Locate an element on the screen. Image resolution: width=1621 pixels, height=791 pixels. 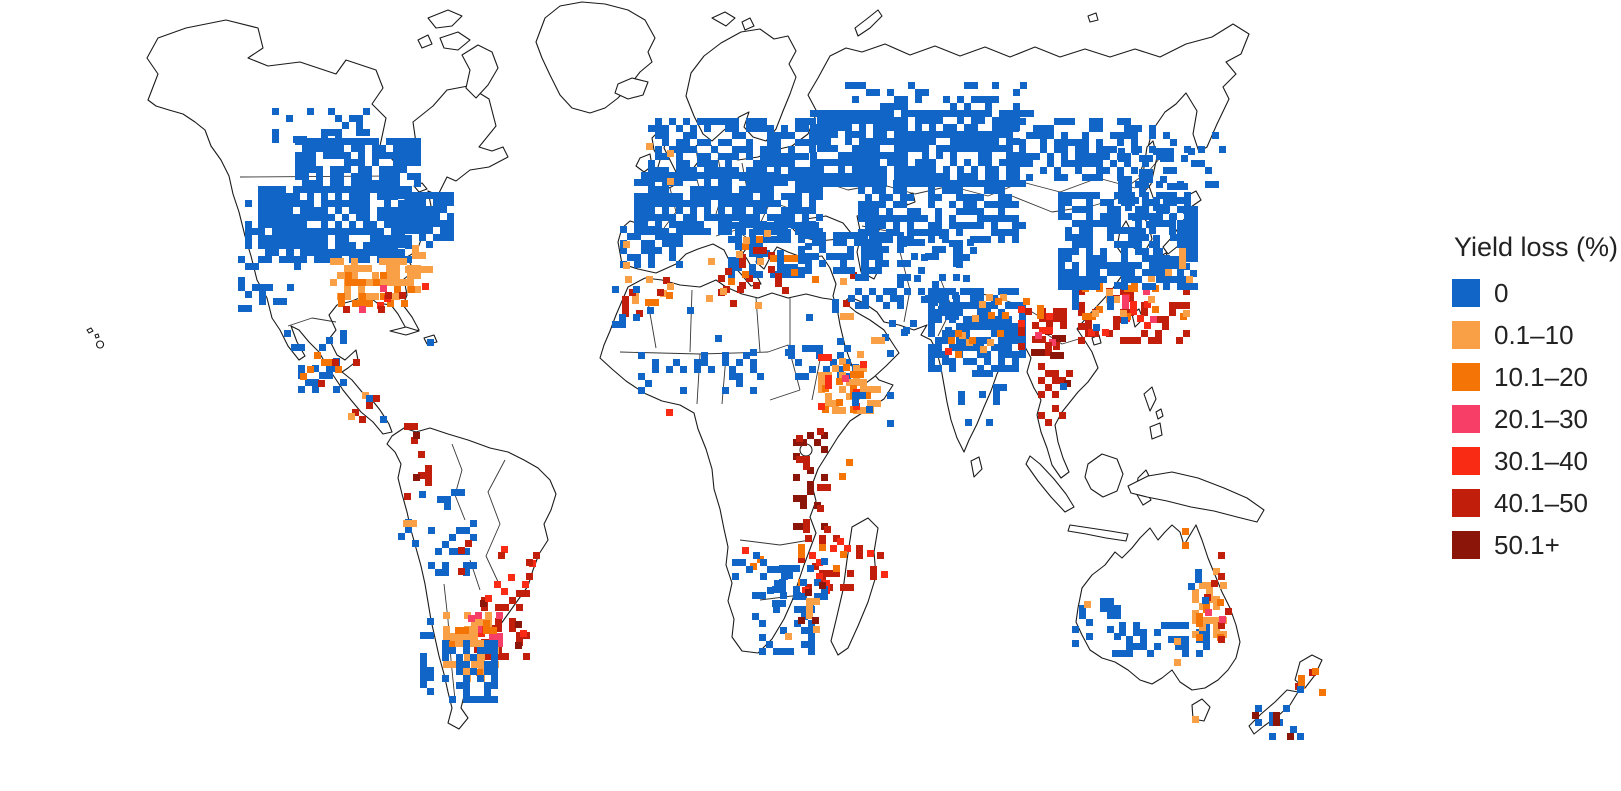
grid-cell-myanmar-brick is located at coordinates (1069, 373).